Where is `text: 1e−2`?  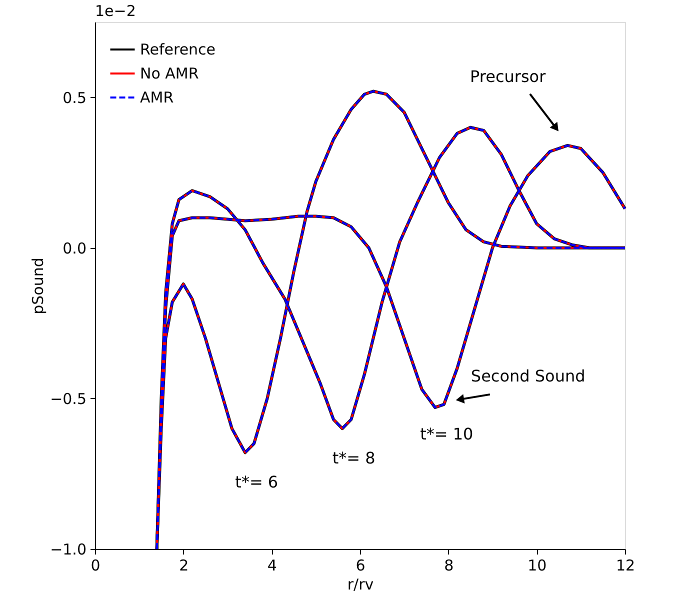
text: 1e−2 is located at coordinates (115, 11).